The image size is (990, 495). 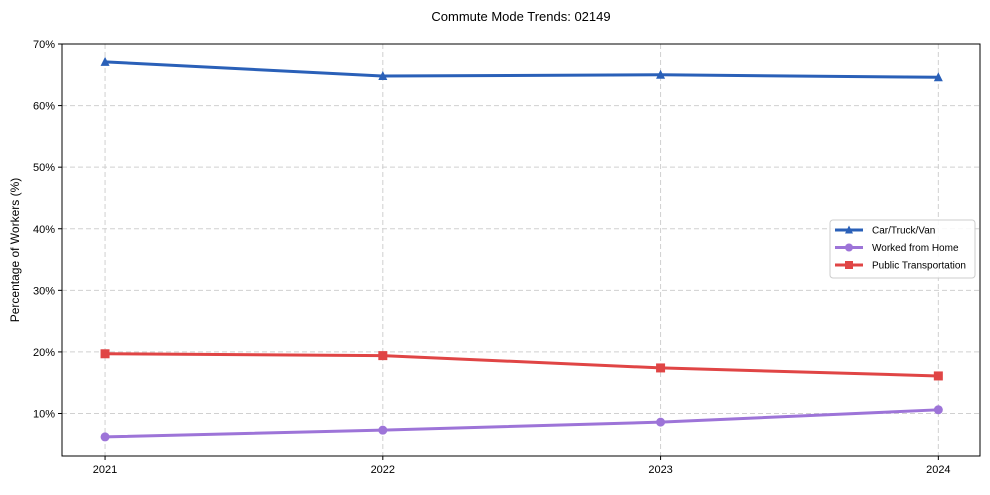 I want to click on legend-label: Public Transportation, so click(x=919, y=266).